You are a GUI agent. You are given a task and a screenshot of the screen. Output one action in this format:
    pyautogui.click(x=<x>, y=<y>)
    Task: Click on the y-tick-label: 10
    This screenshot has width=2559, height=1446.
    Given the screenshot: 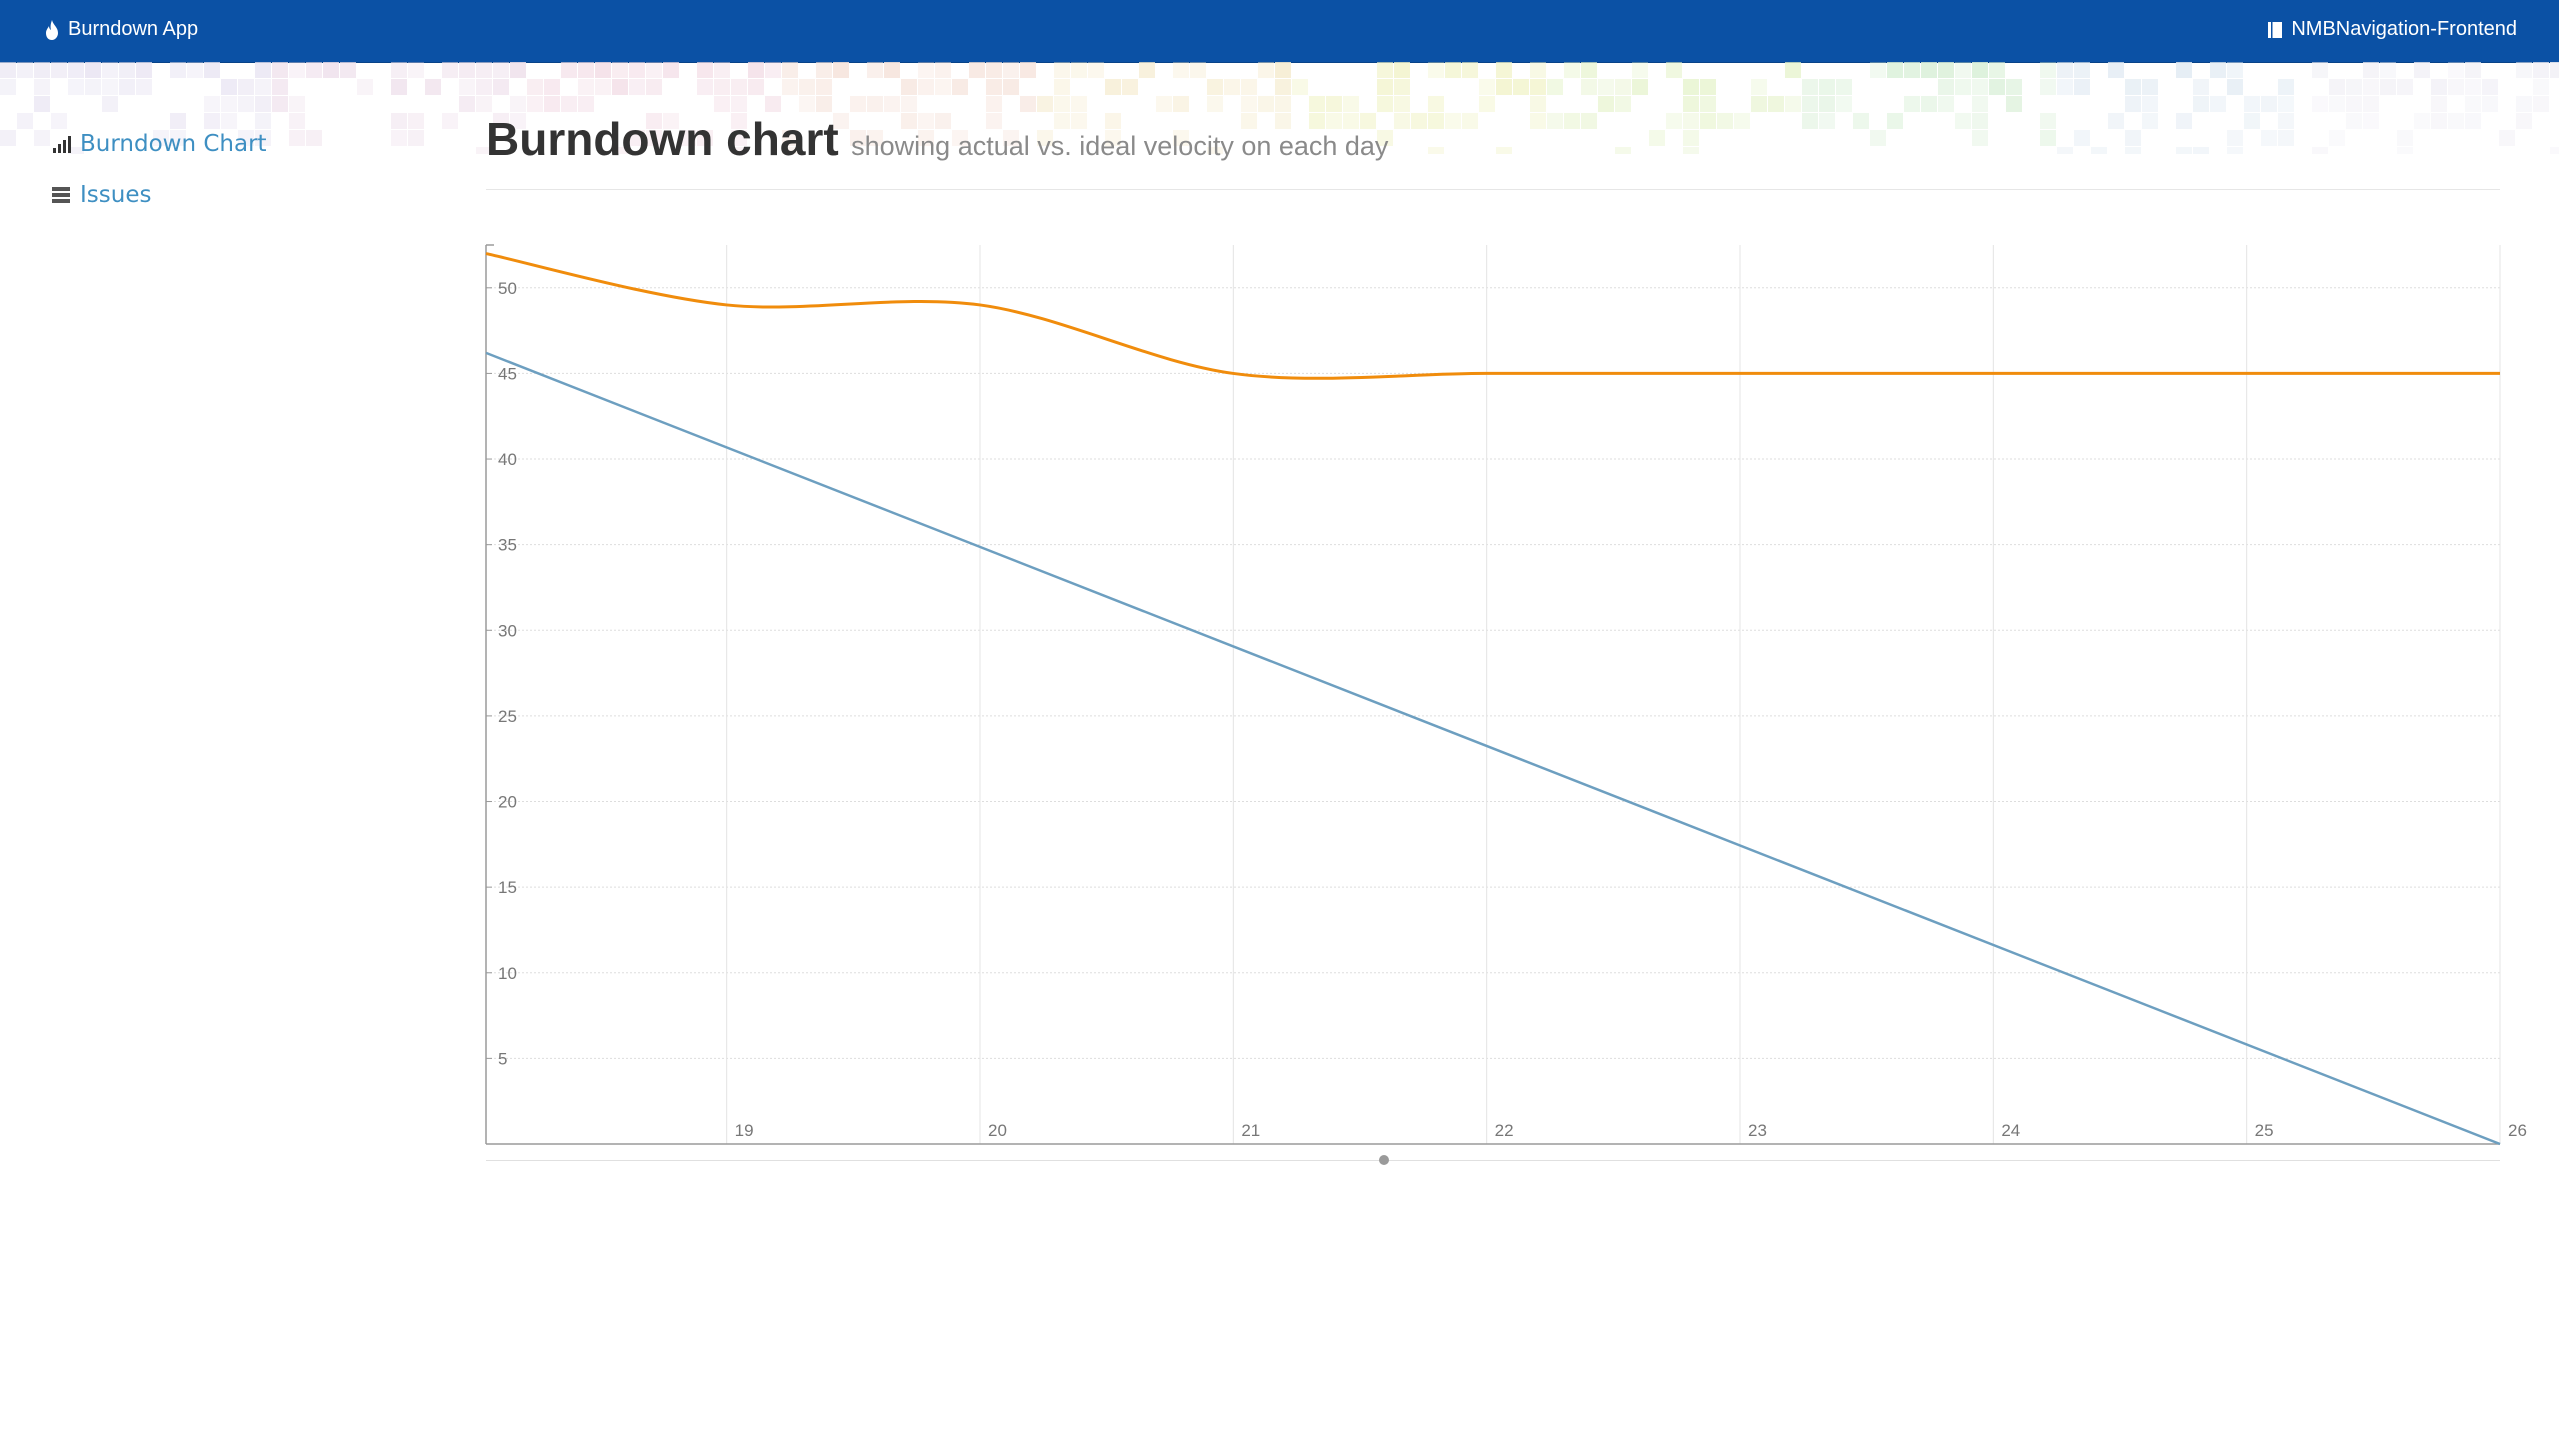 What is the action you would take?
    pyautogui.click(x=507, y=973)
    